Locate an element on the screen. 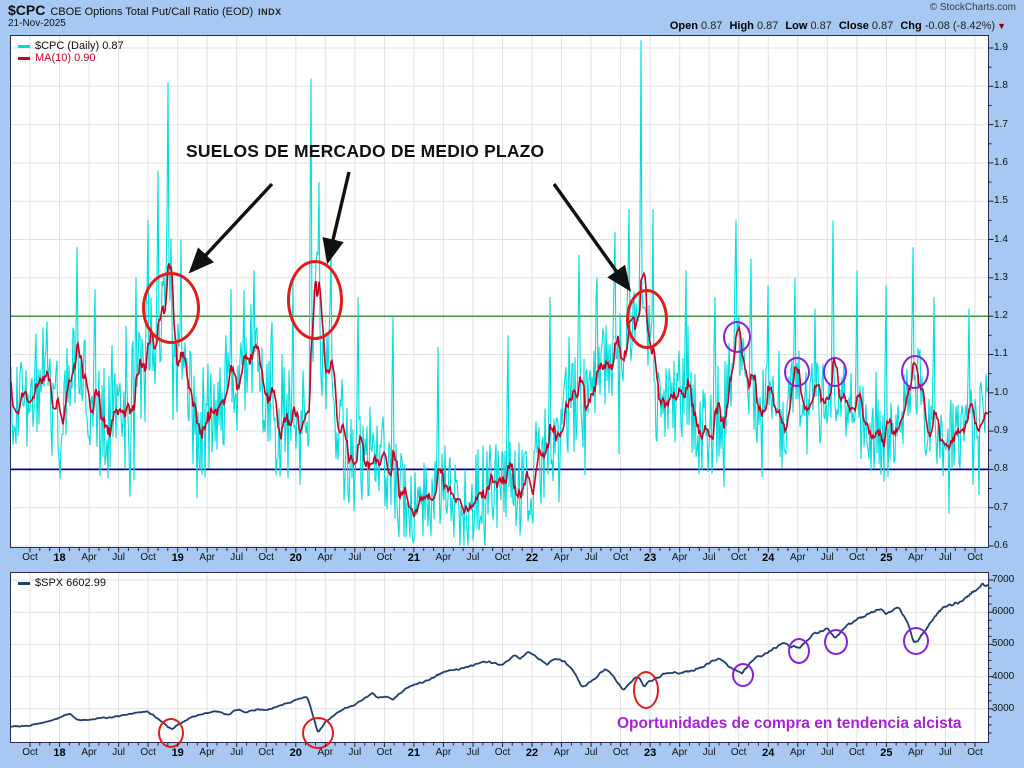 The height and width of the screenshot is (768, 1024). annotation-suelos-text: SUELOS DE MERCADO DE MEDIO PLAZO is located at coordinates (365, 151).